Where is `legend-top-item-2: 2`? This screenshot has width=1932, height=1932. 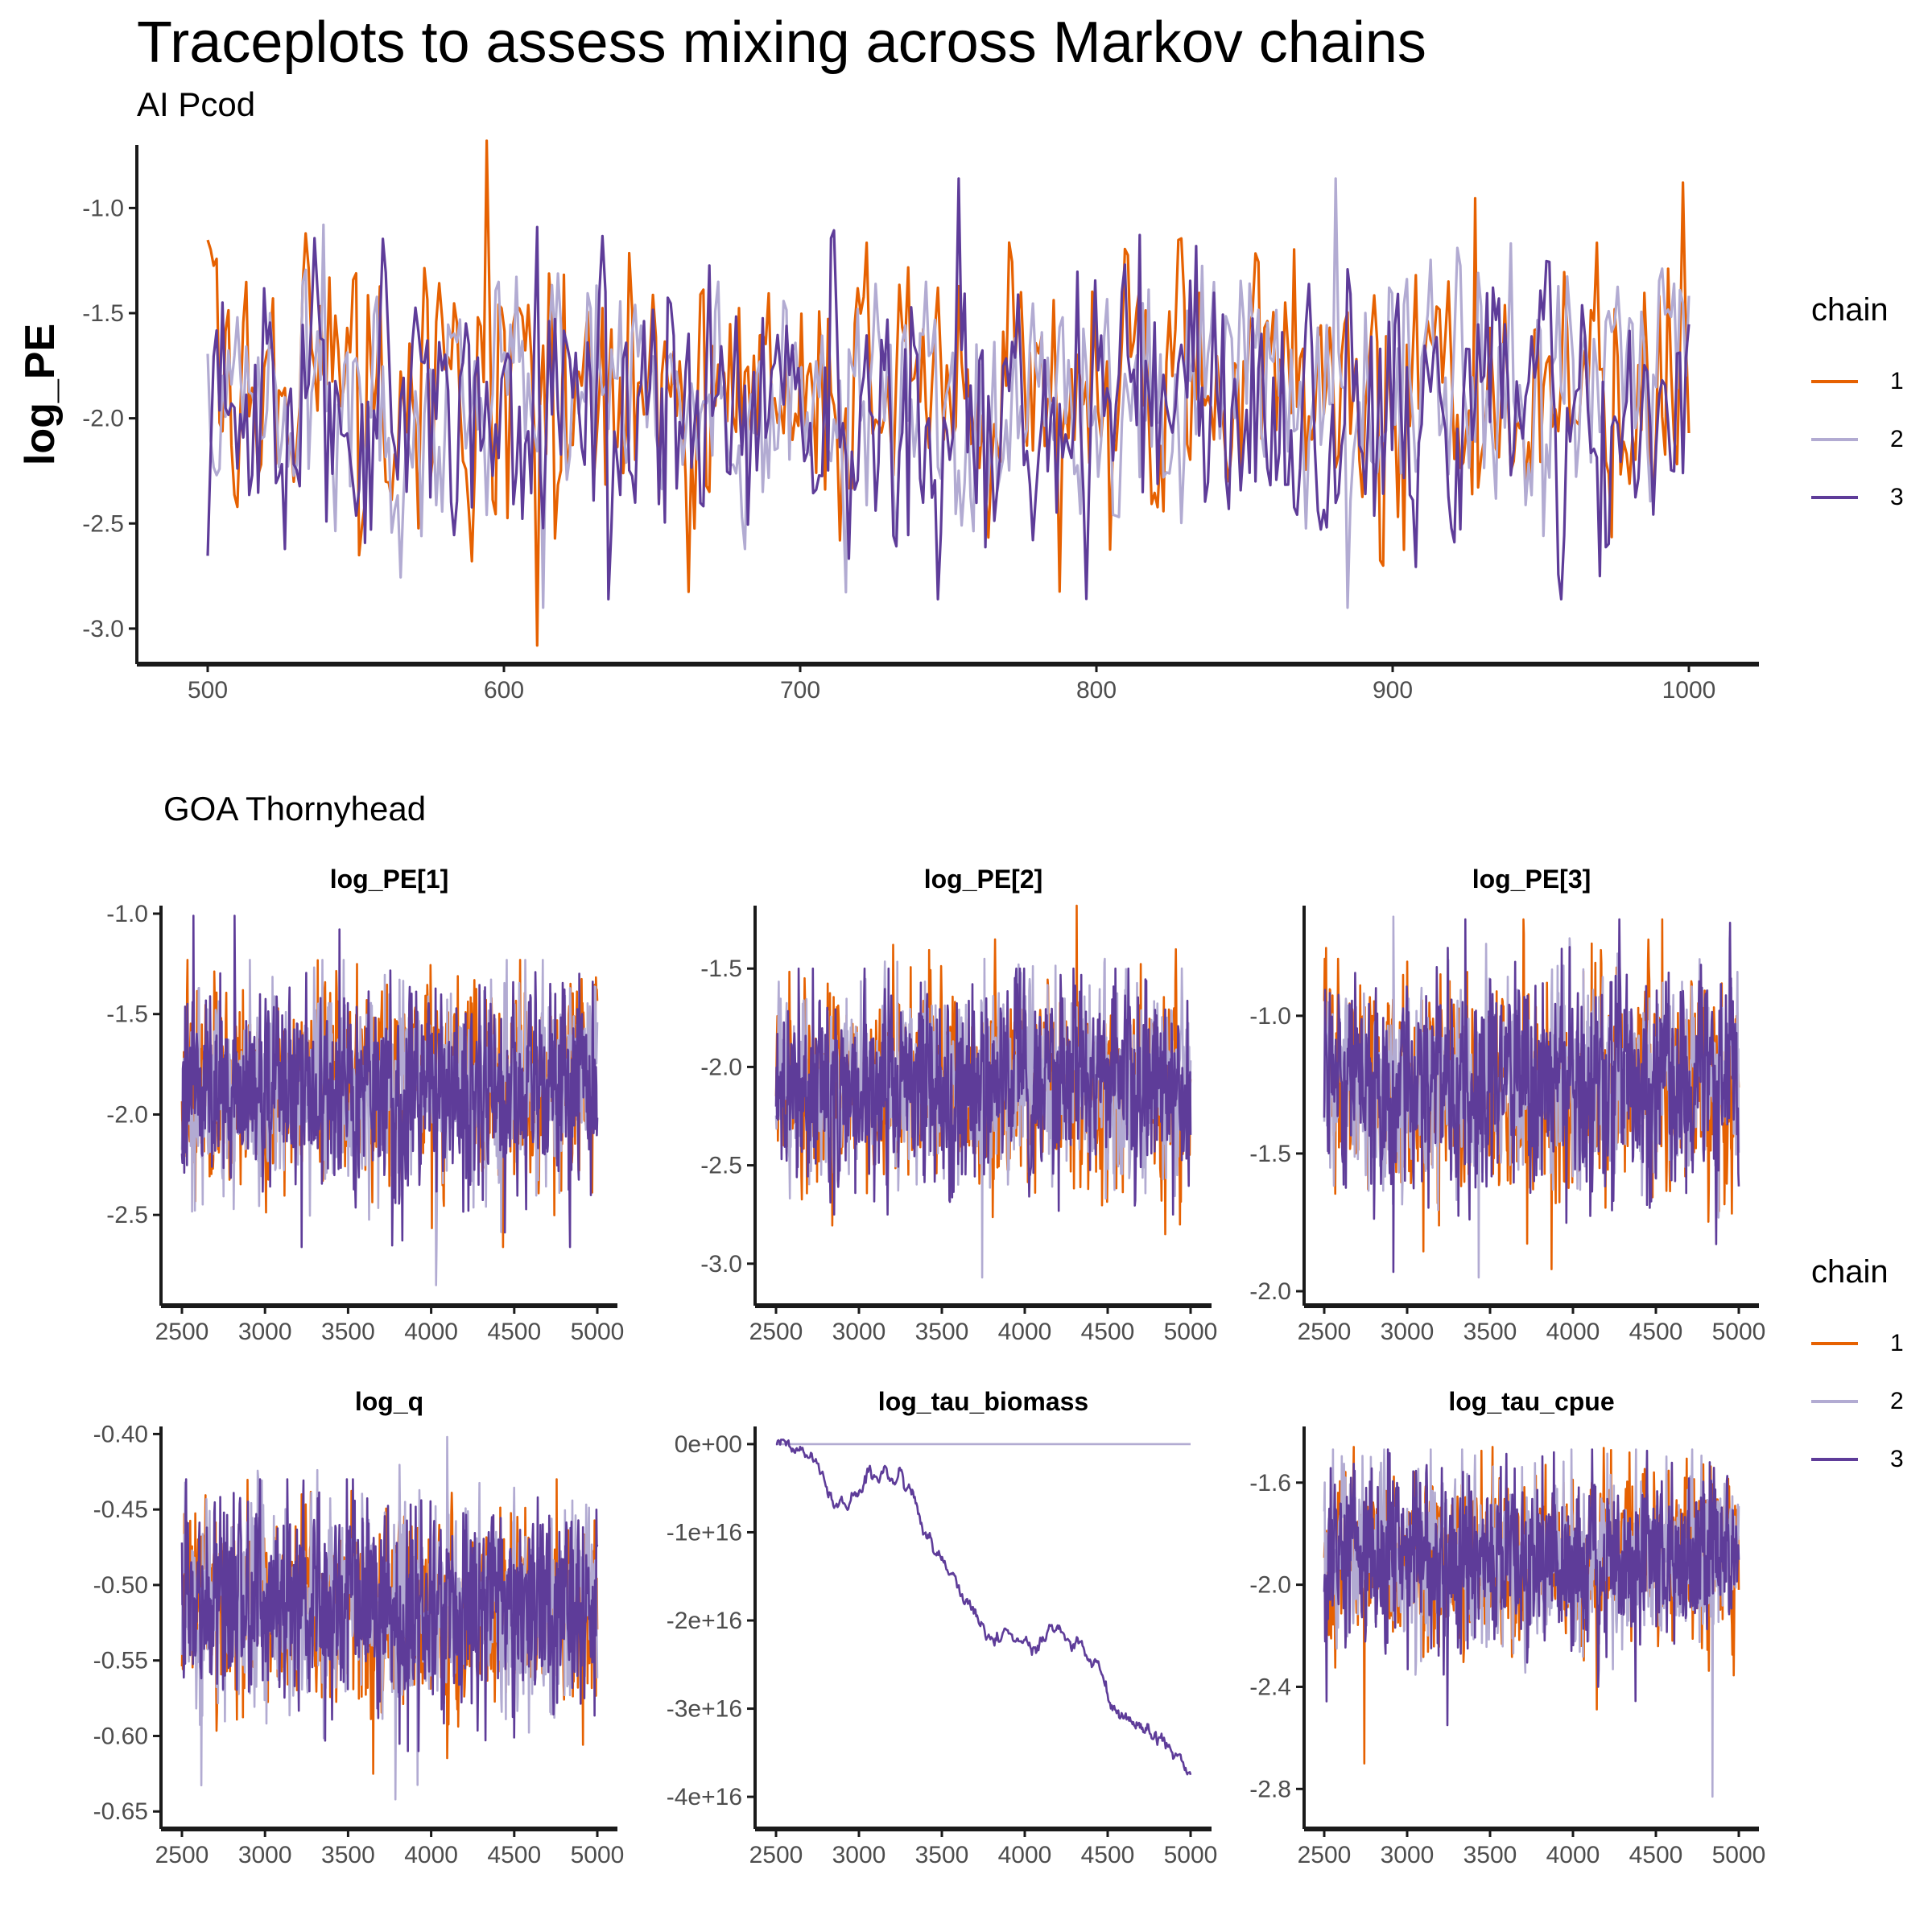 legend-top-item-2: 2 is located at coordinates (1857, 440).